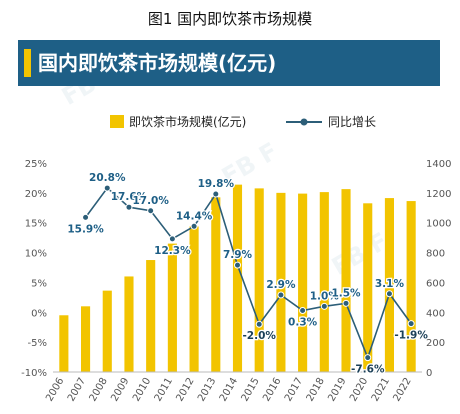 Image resolution: width=460 pixels, height=414 pixels. I want to click on data-label: 1.0%, so click(325, 296).